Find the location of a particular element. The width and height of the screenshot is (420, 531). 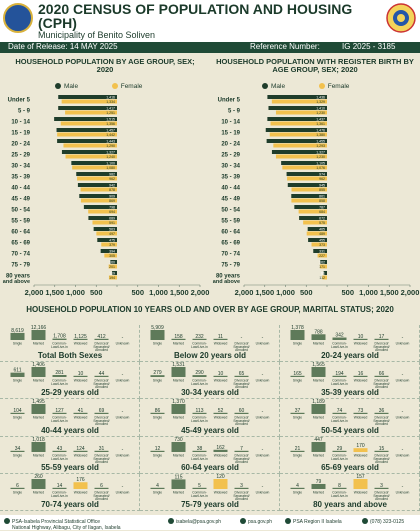

female-value-15-19: 1,380 is located at coordinates (320, 135).